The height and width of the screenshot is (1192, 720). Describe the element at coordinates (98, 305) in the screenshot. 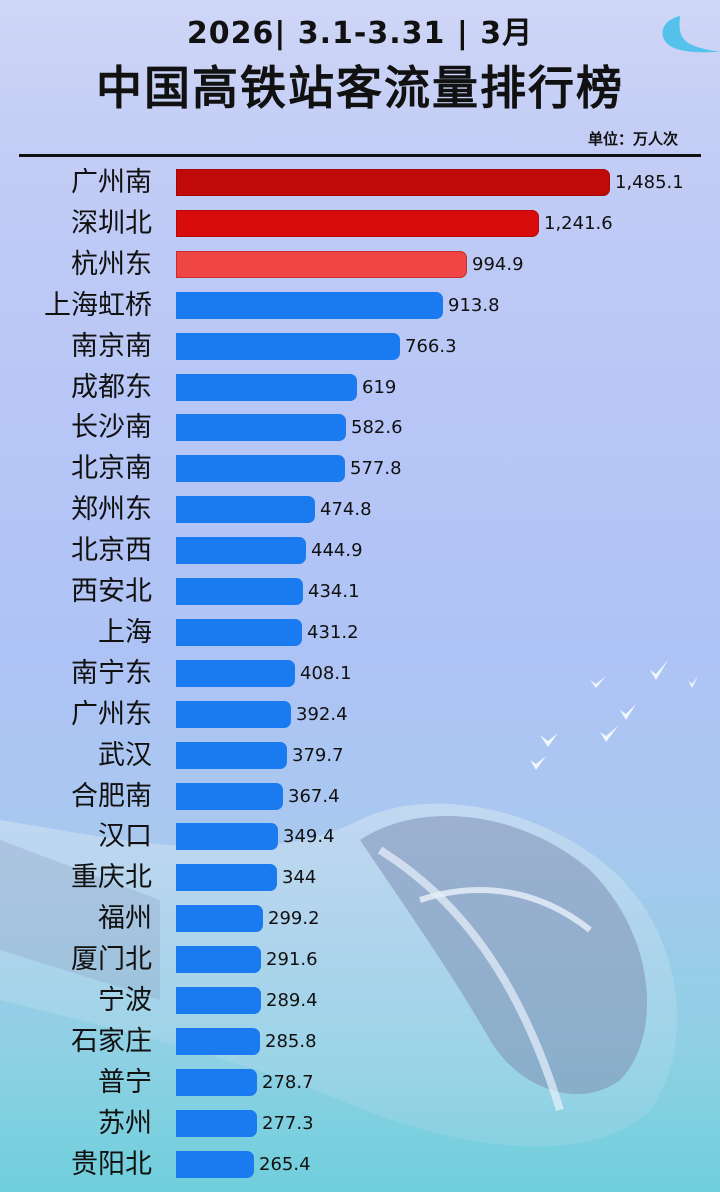

I see `station-label: 上海虹桥` at that location.